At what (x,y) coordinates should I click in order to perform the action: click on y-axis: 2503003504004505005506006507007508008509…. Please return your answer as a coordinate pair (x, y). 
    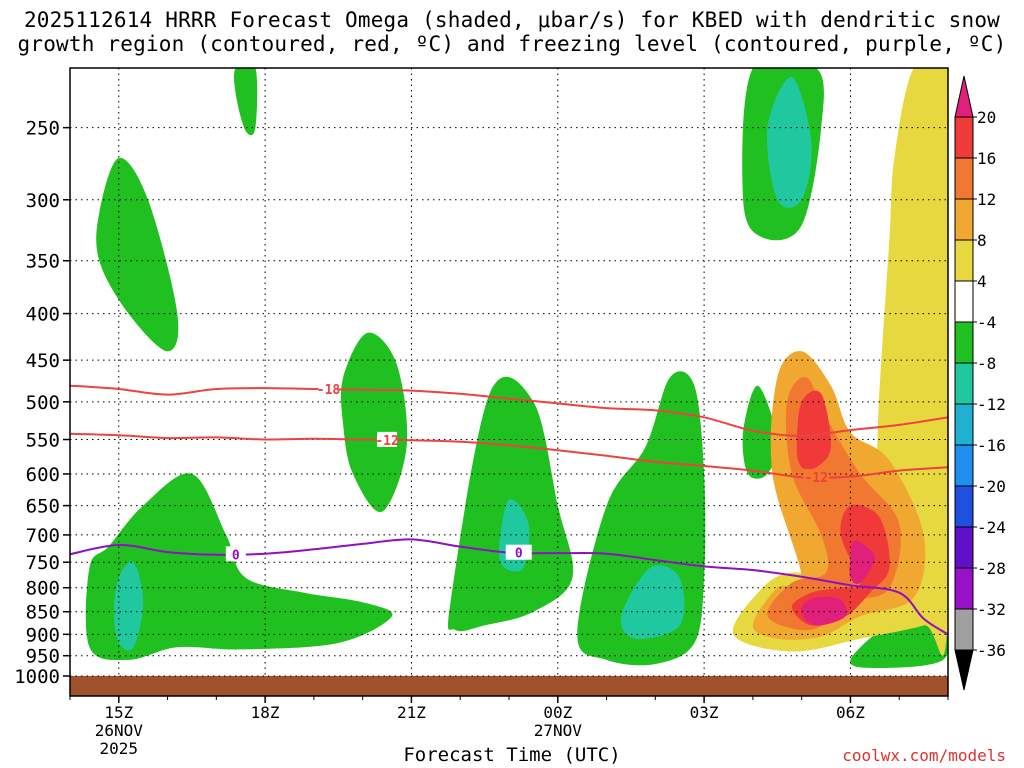
    Looking at the image, I should click on (42, 403).